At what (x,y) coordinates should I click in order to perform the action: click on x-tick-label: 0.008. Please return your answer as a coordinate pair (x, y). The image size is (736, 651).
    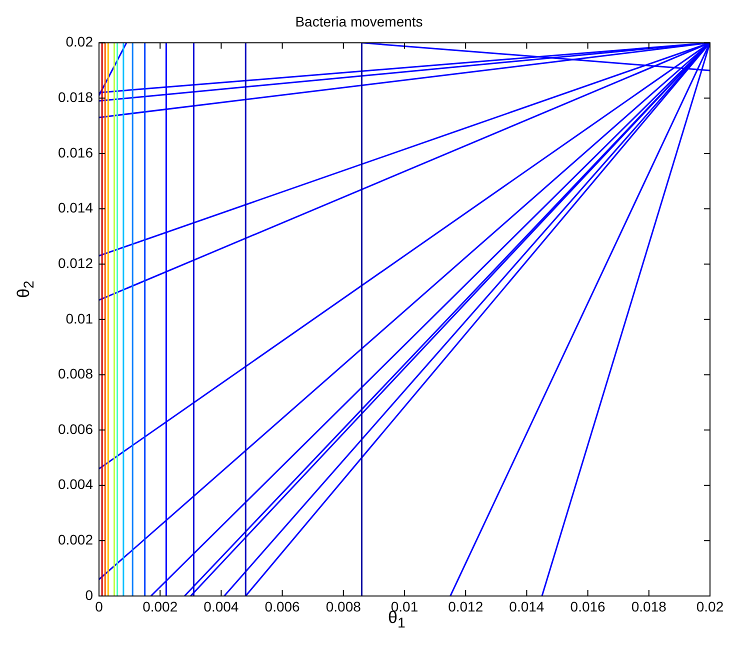
    Looking at the image, I should click on (344, 606).